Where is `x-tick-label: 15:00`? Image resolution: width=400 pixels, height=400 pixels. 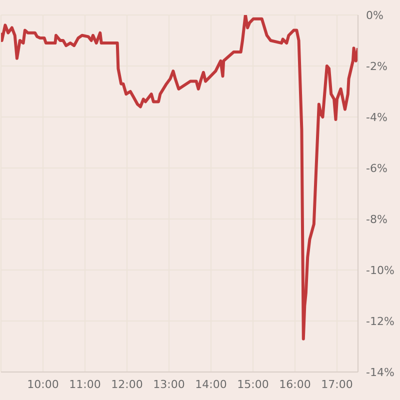
x-tick-label: 15:00 is located at coordinates (253, 384).